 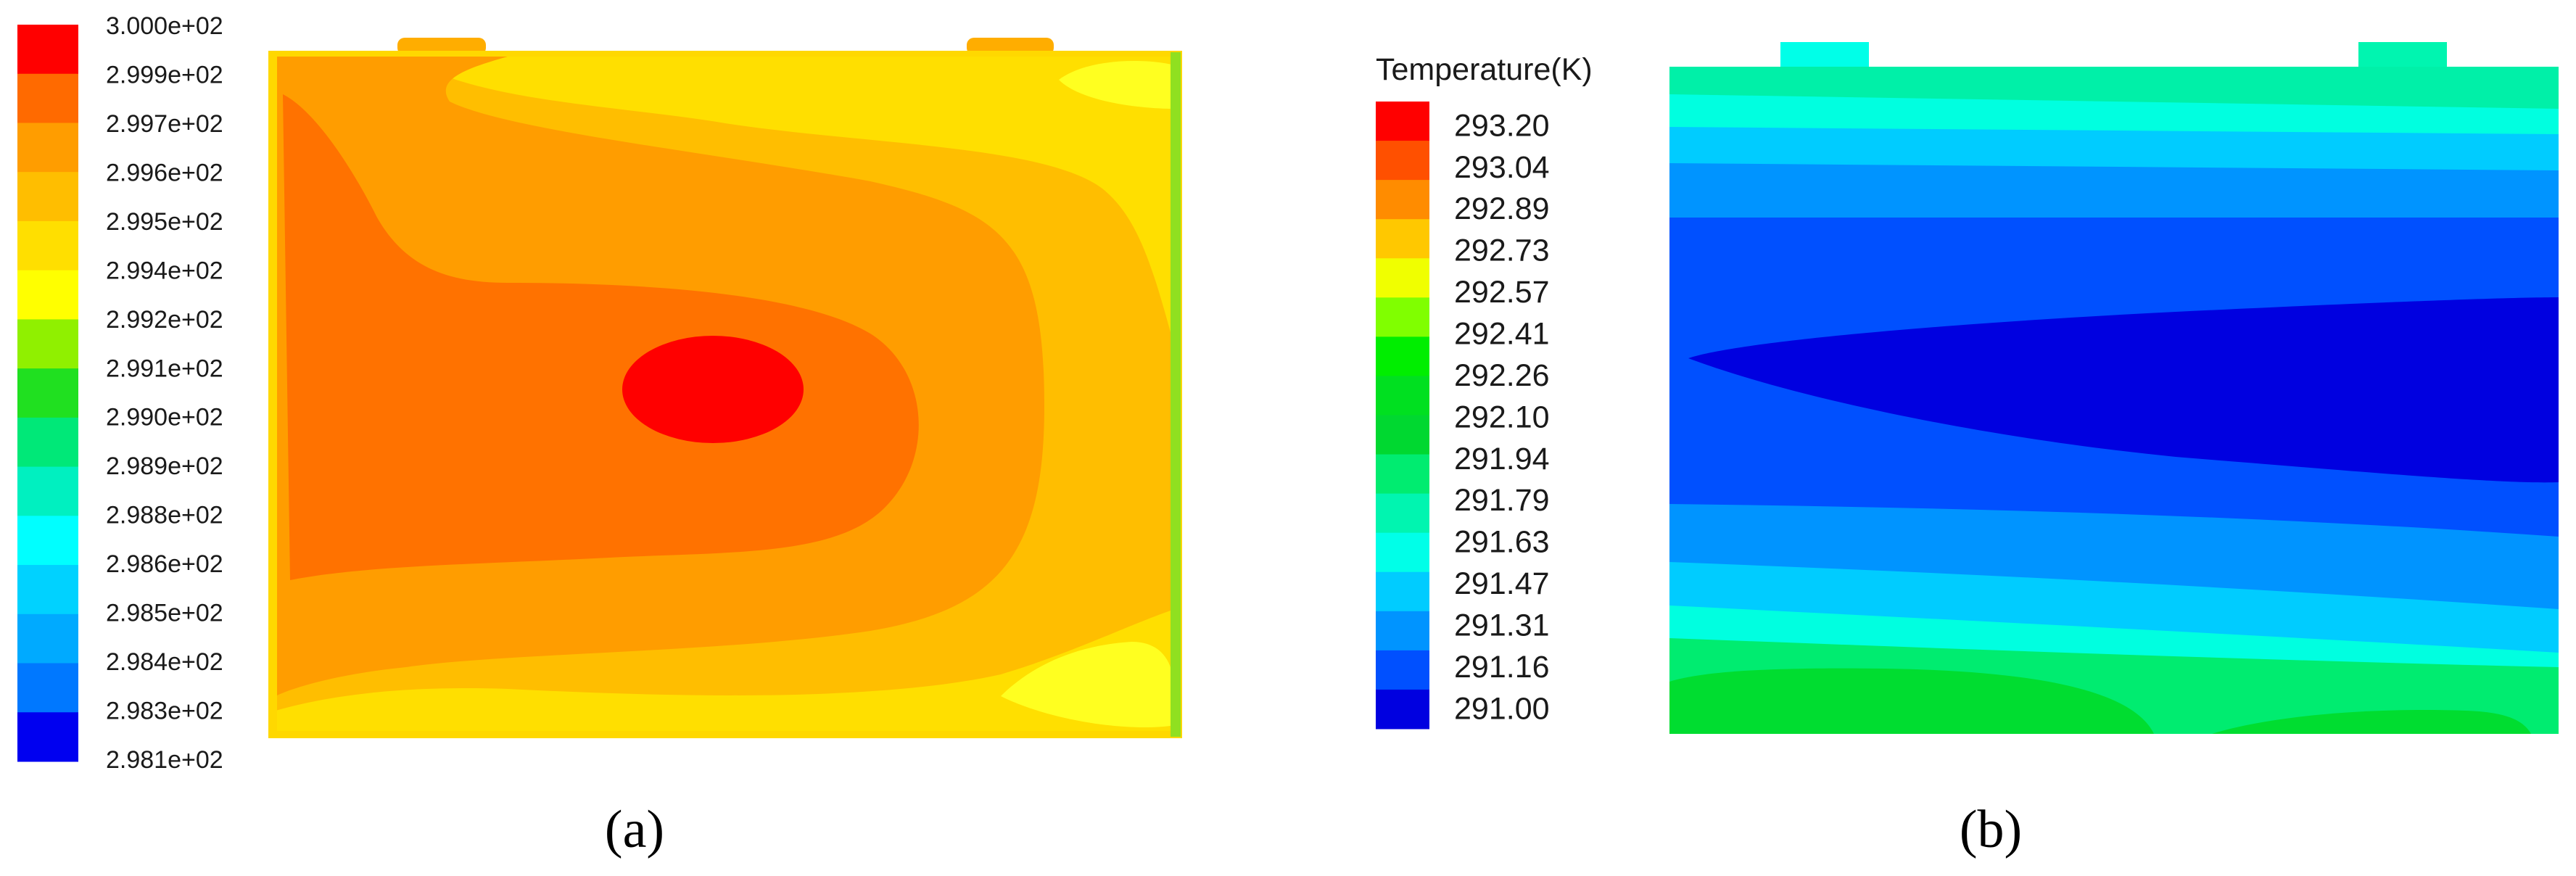 I want to click on colorbar-tick-label: 2.995e+02, so click(x=164, y=222).